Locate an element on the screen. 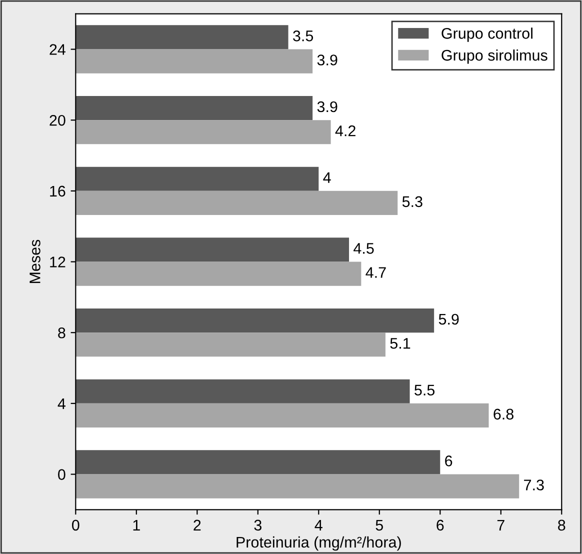 Image resolution: width=582 pixels, height=554 pixels. x-tick-label: 4 is located at coordinates (318, 525).